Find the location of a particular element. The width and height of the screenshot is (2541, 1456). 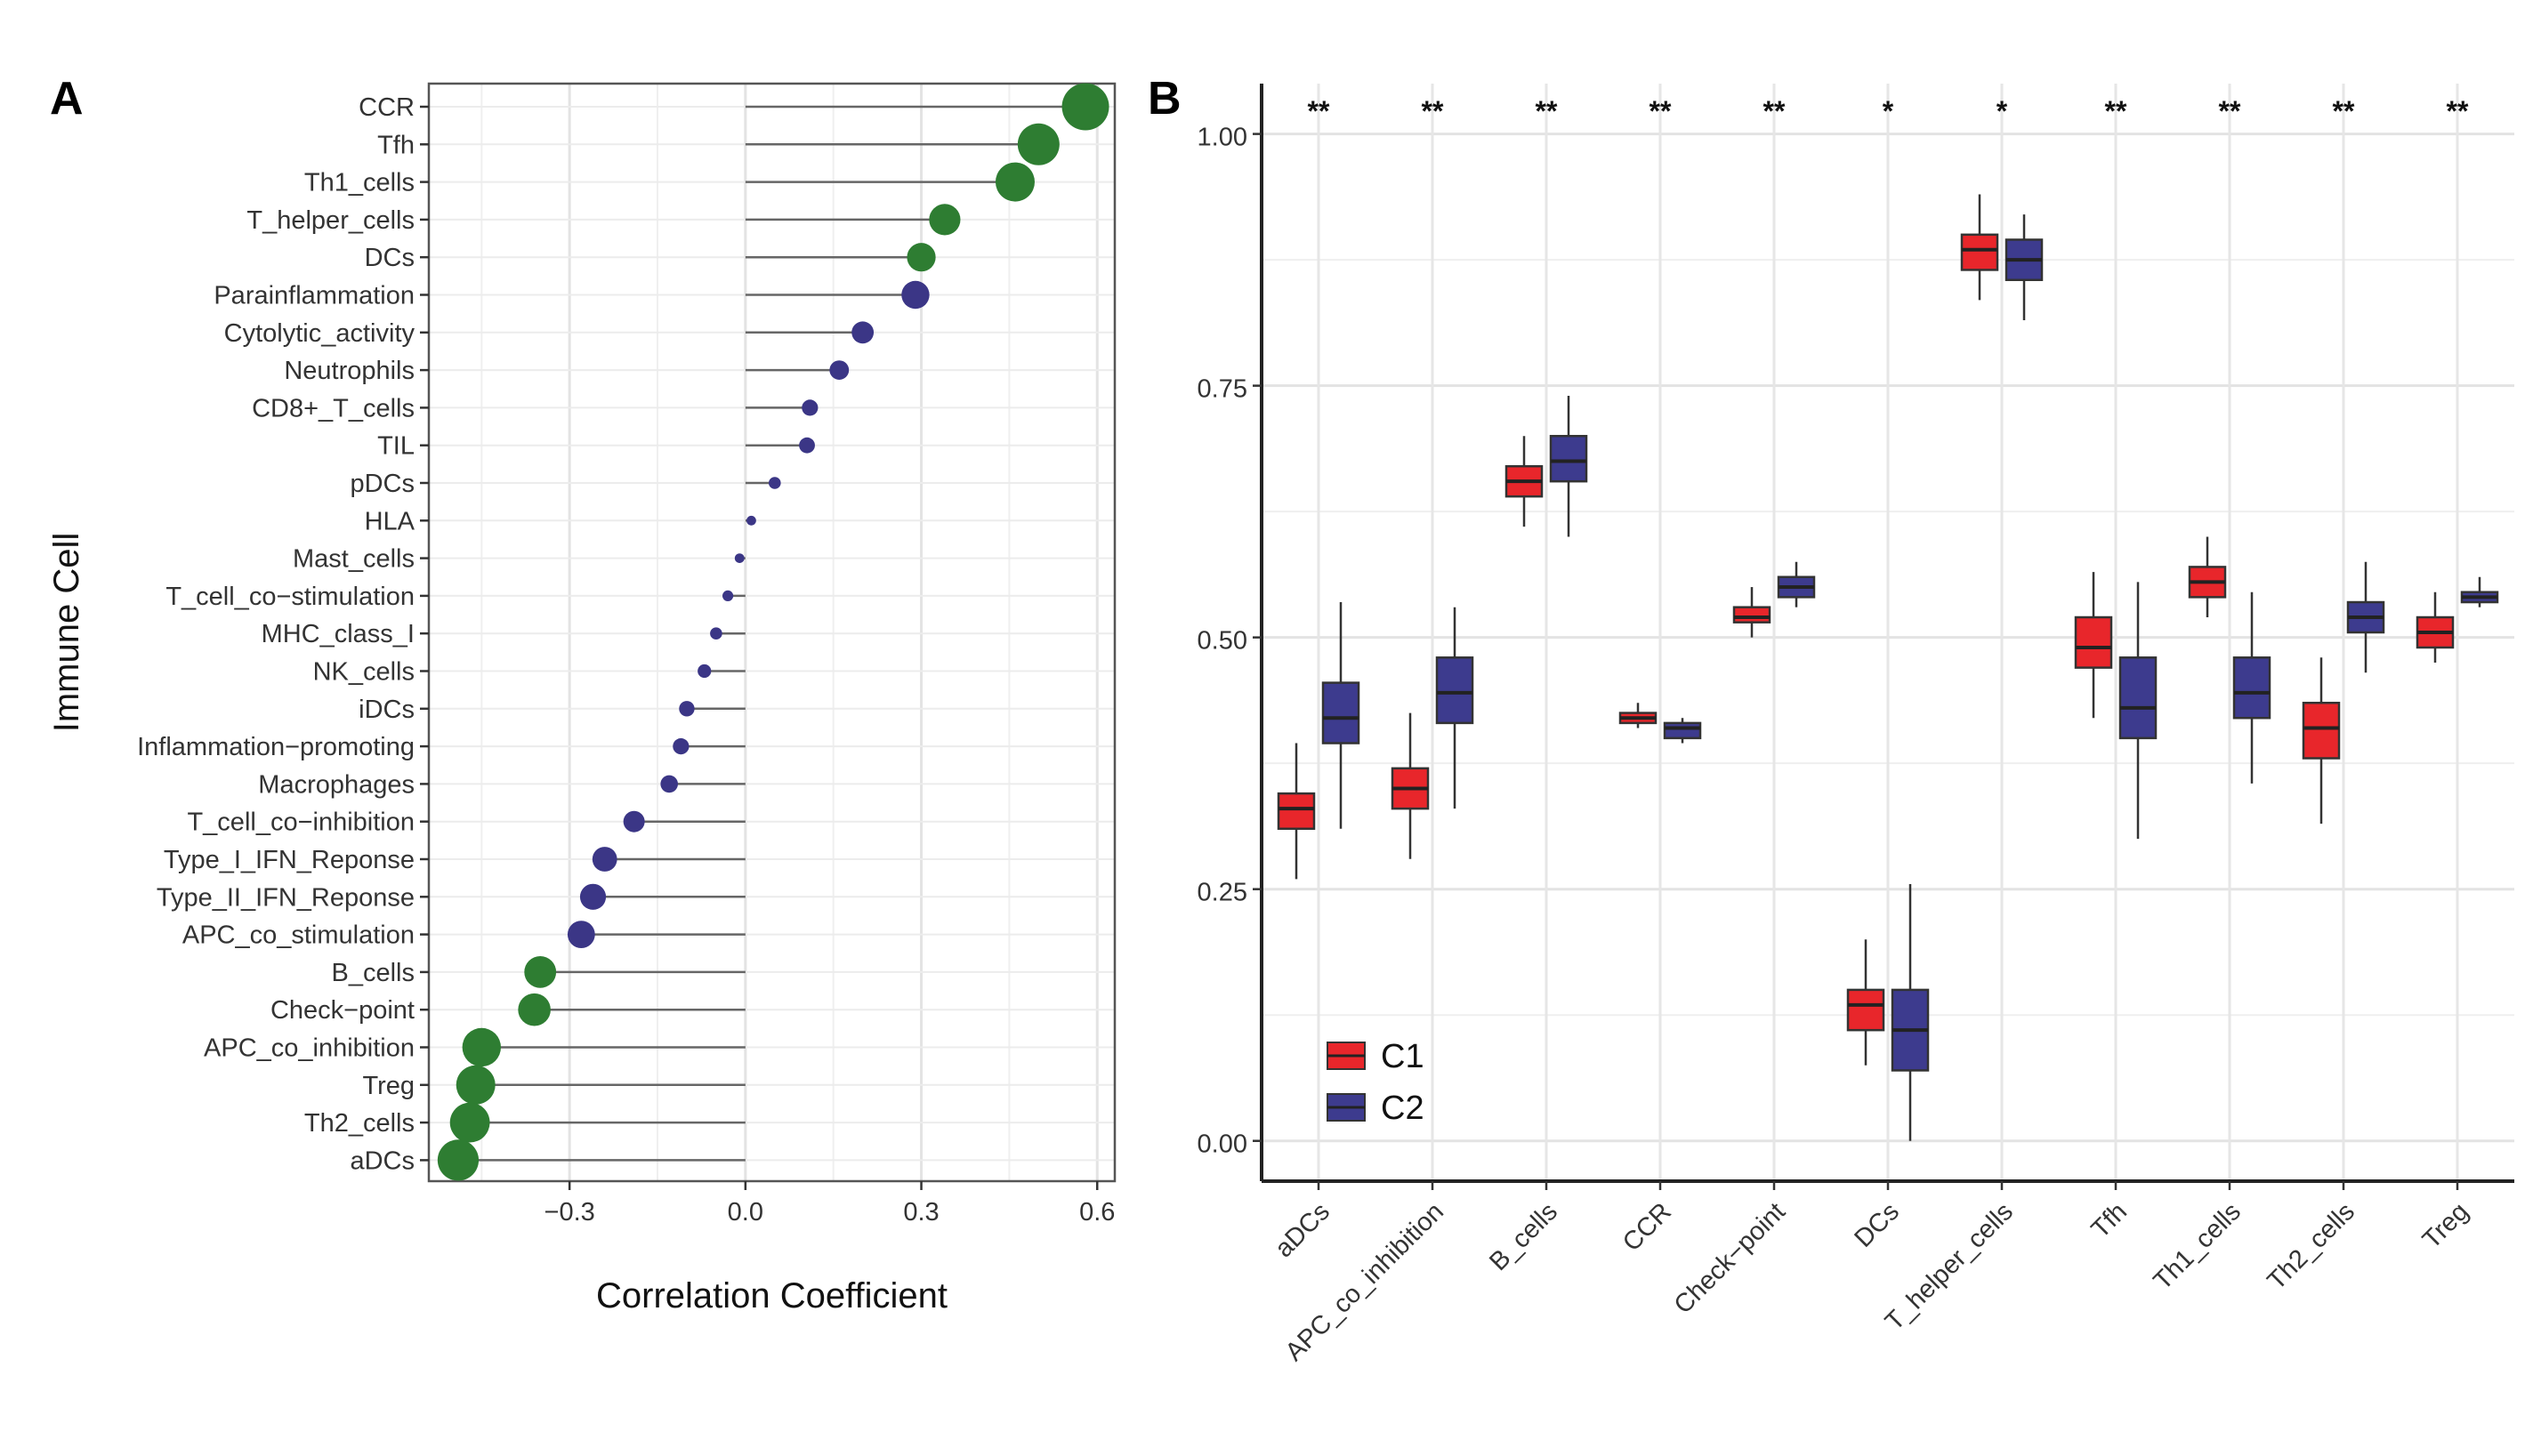

y-tick-label-idcs: iDCs is located at coordinates (387, 710).